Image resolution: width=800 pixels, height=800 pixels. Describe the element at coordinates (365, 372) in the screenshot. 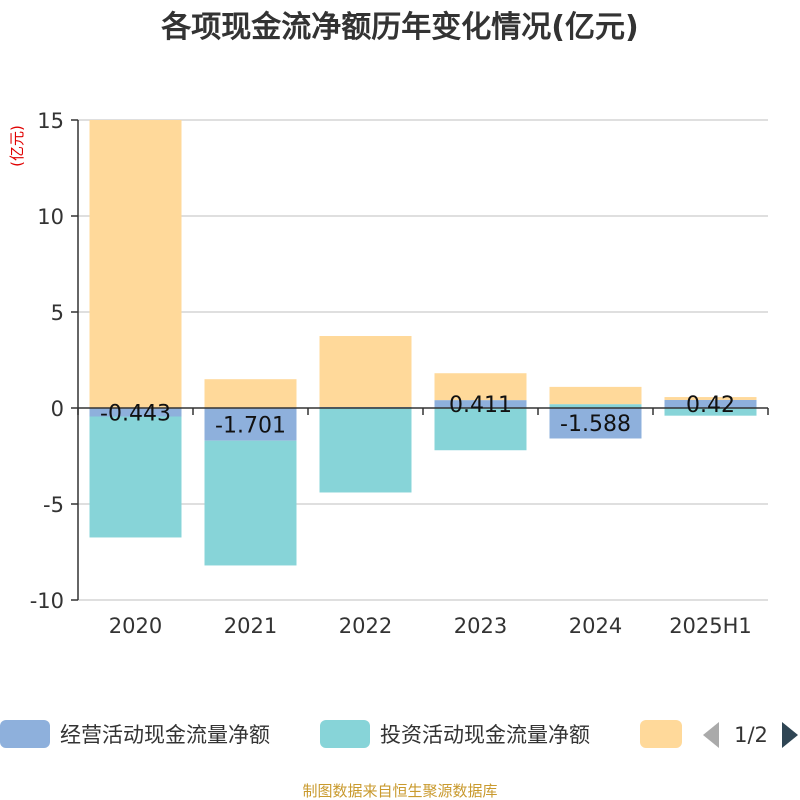

I see `bar-series-2-2022` at that location.